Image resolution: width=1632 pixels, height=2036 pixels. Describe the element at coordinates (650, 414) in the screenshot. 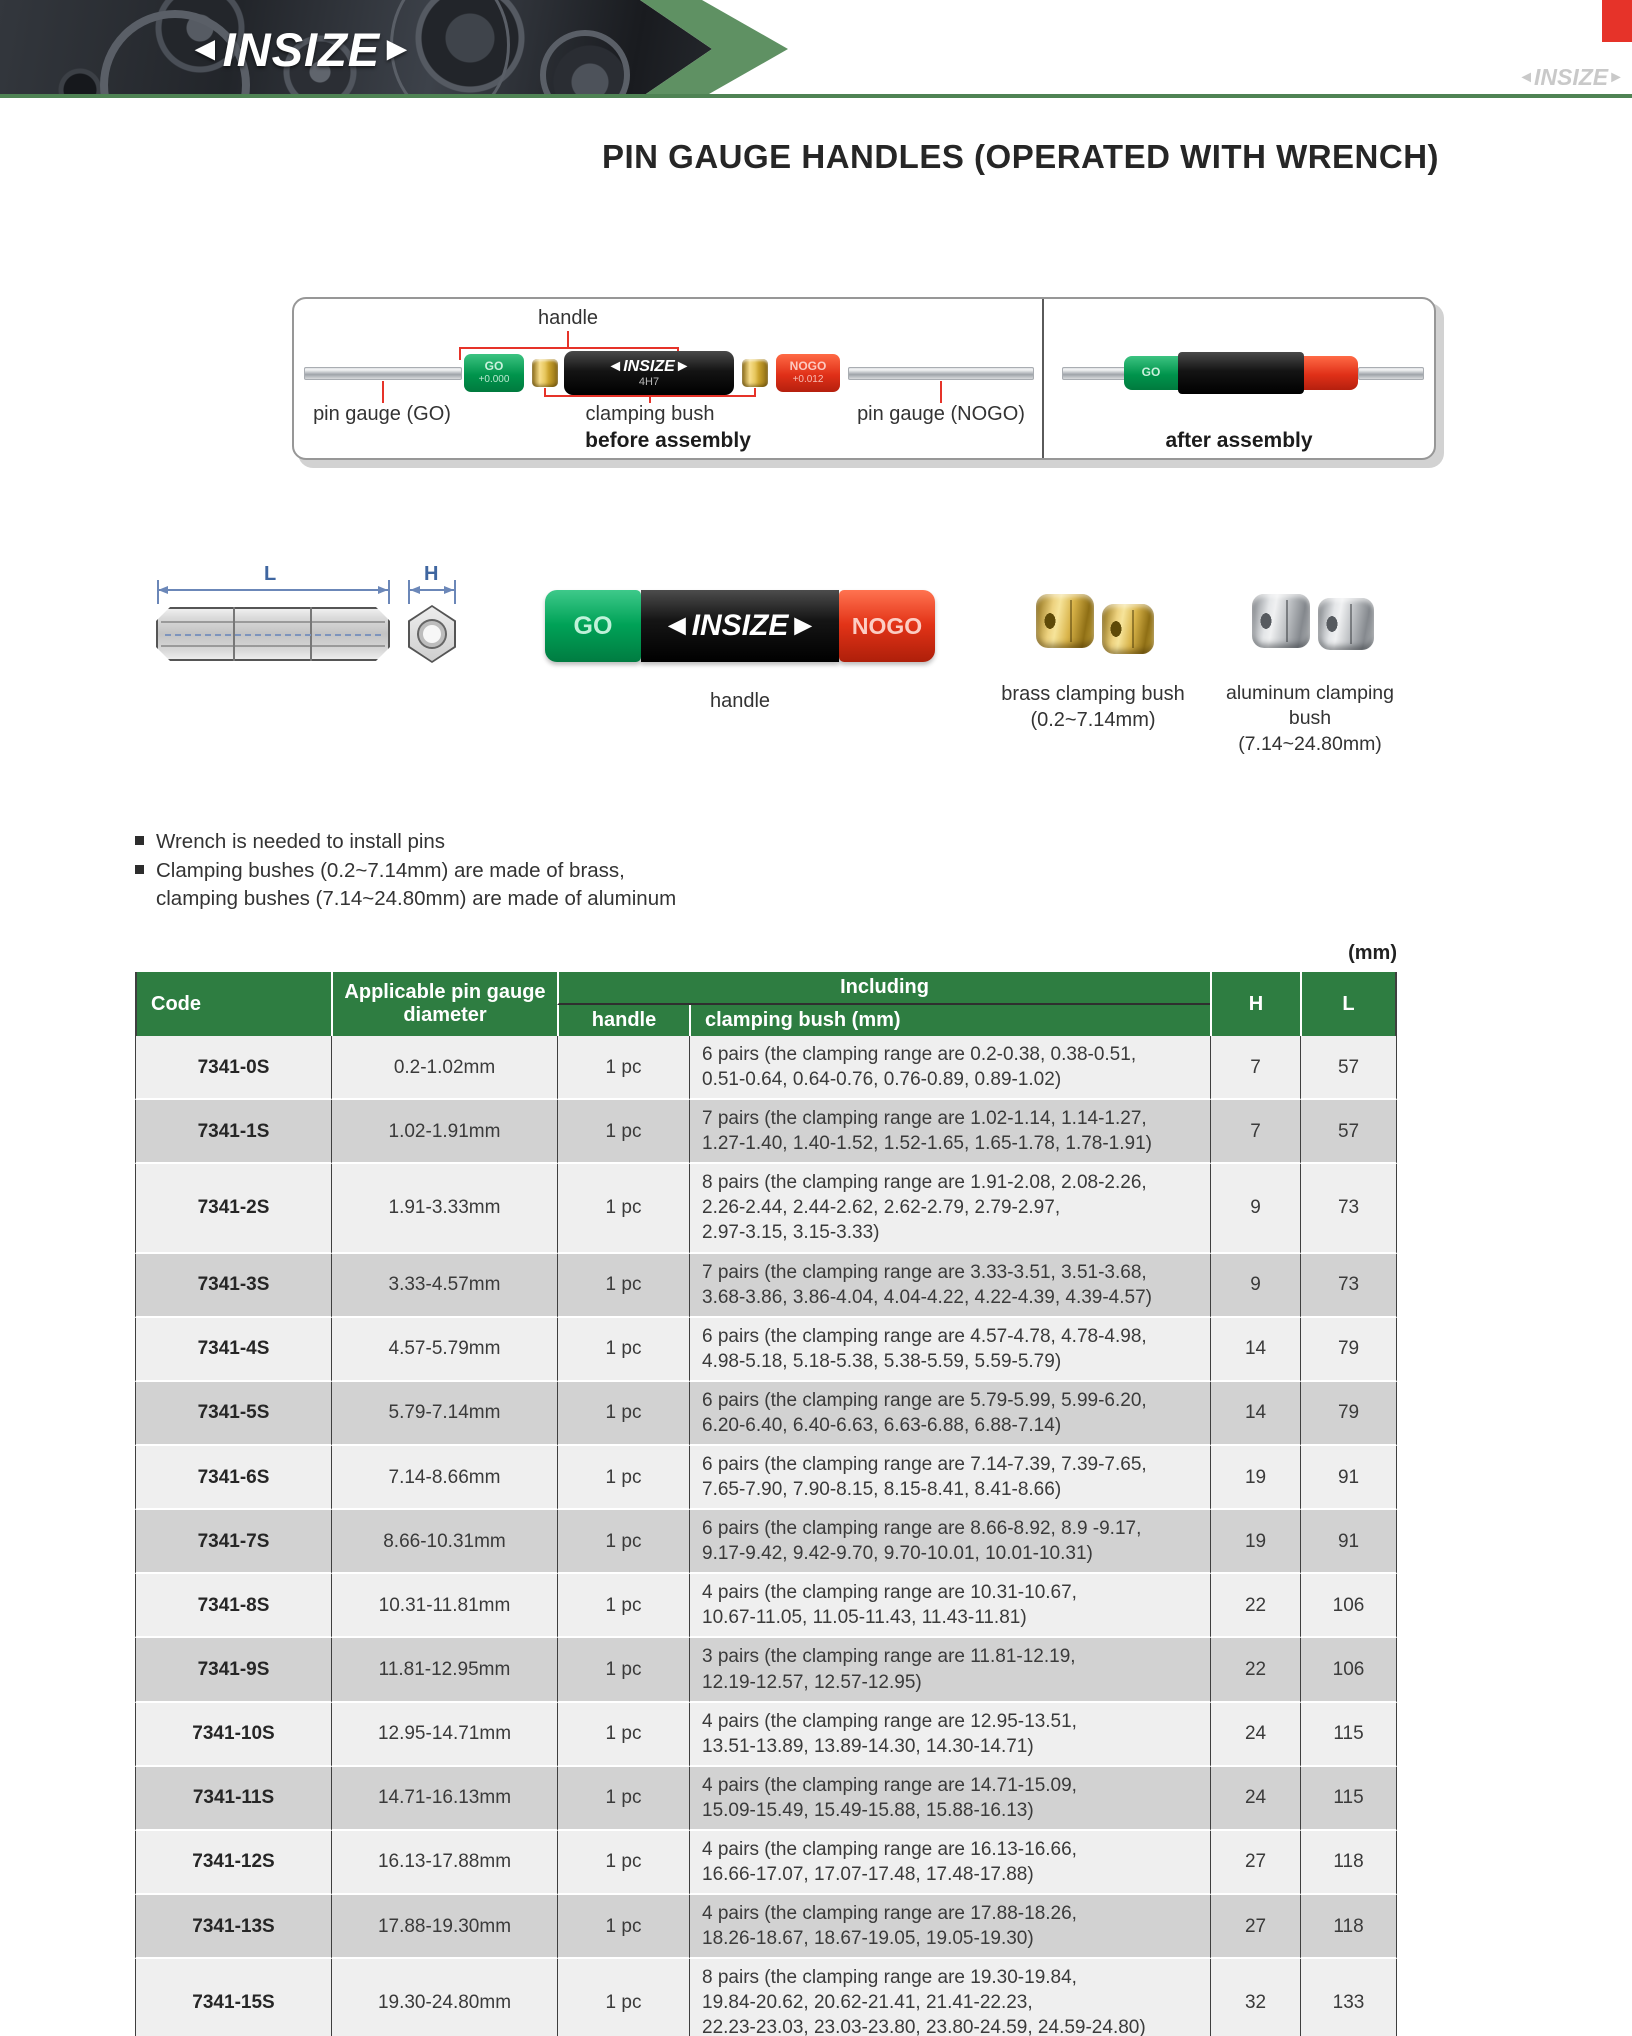

I see `clamping-bush-label: clamping bush` at that location.